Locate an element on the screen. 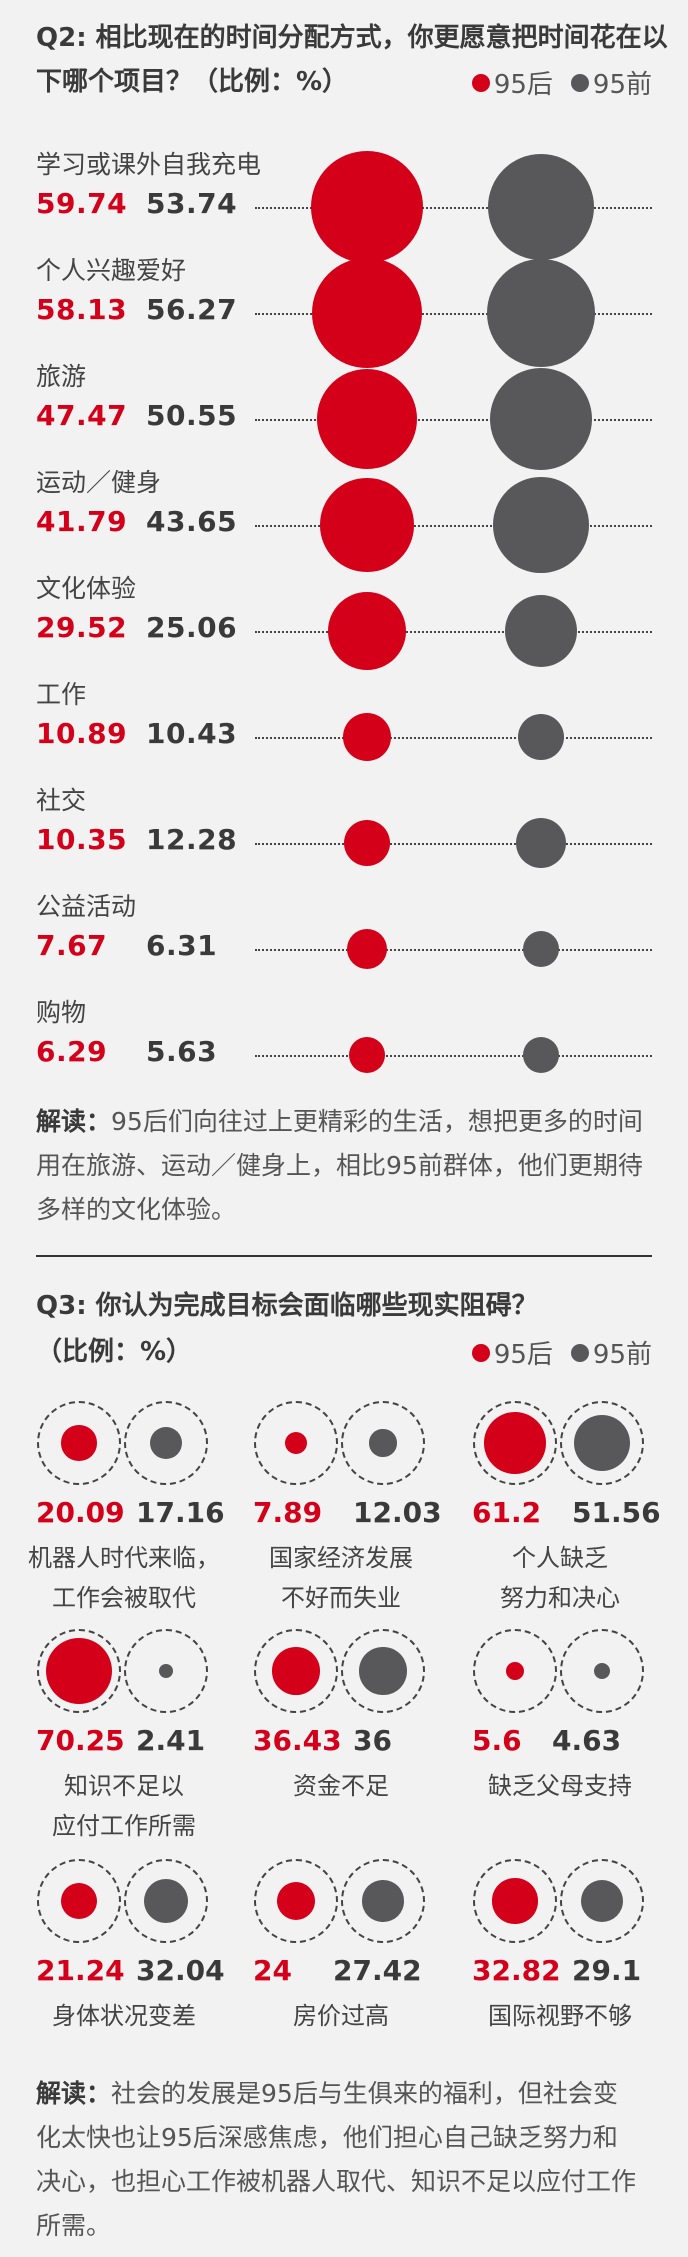  q3-item-label: 缺乏父母支持 is located at coordinates (560, 1786).